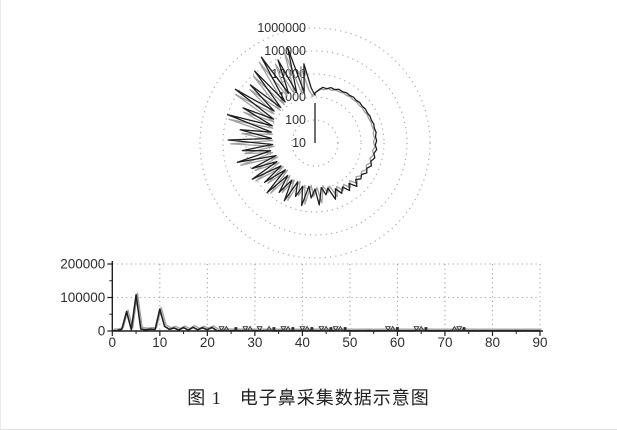 Image resolution: width=617 pixels, height=430 pixels. What do you see at coordinates (207, 342) in the screenshot?
I see `x-tick-label: 20` at bounding box center [207, 342].